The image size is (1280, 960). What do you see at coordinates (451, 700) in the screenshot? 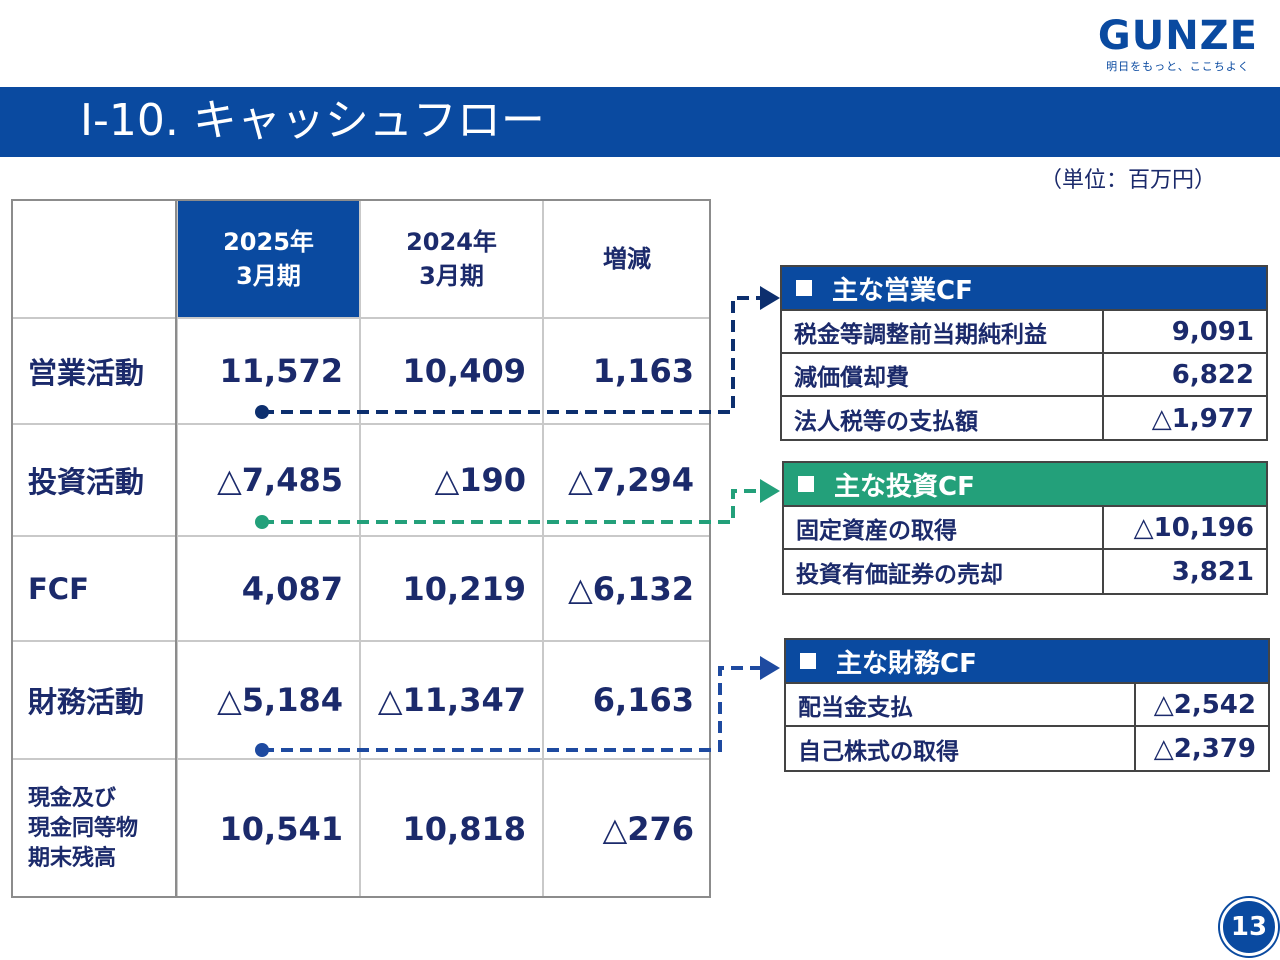
I see `financing-2024: △11,347` at bounding box center [451, 700].